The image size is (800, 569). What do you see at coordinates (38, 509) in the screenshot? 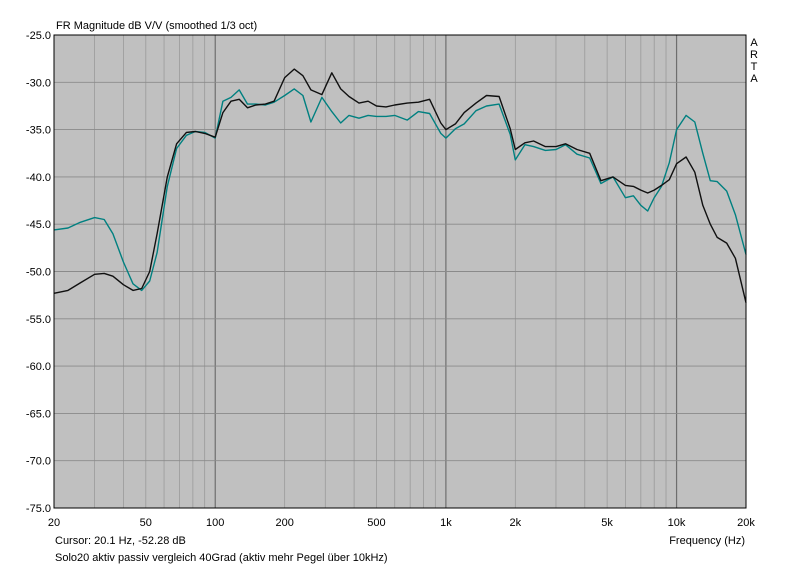
I see `y-tick-label: -75.0` at bounding box center [38, 509].